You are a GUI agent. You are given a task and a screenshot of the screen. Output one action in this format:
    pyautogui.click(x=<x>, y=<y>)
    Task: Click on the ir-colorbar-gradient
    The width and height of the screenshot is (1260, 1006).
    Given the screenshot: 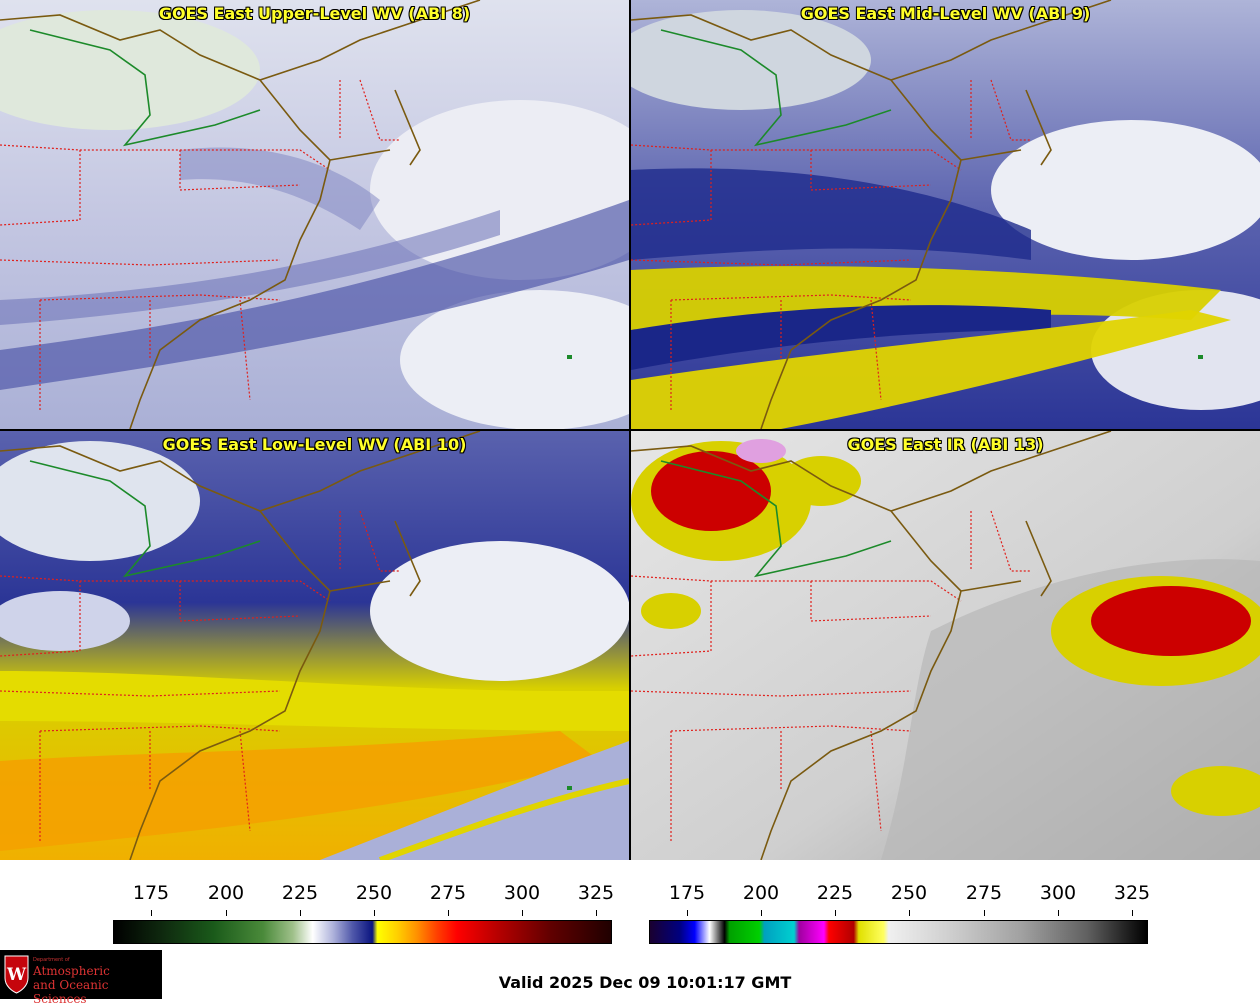 What is the action you would take?
    pyautogui.click(x=898, y=932)
    